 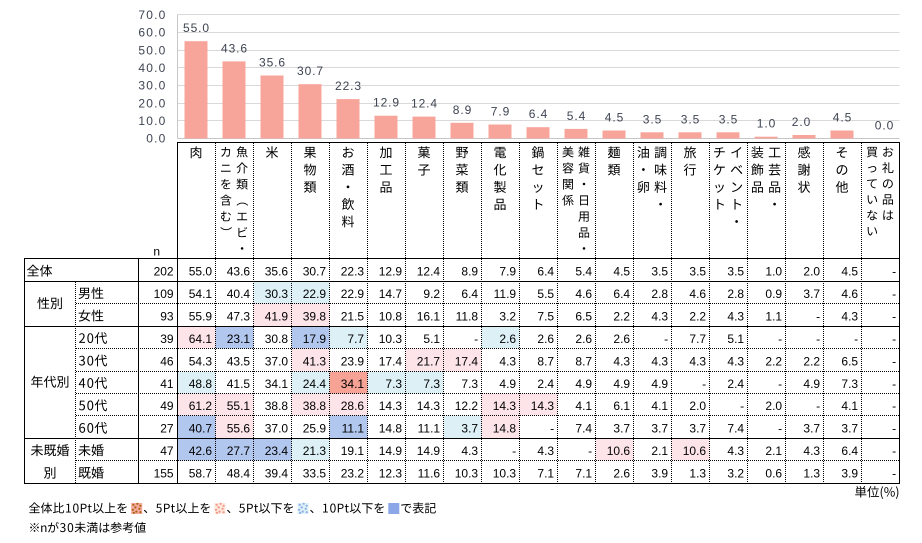 I want to click on svg-text: 6.1, so click(x=621, y=406).